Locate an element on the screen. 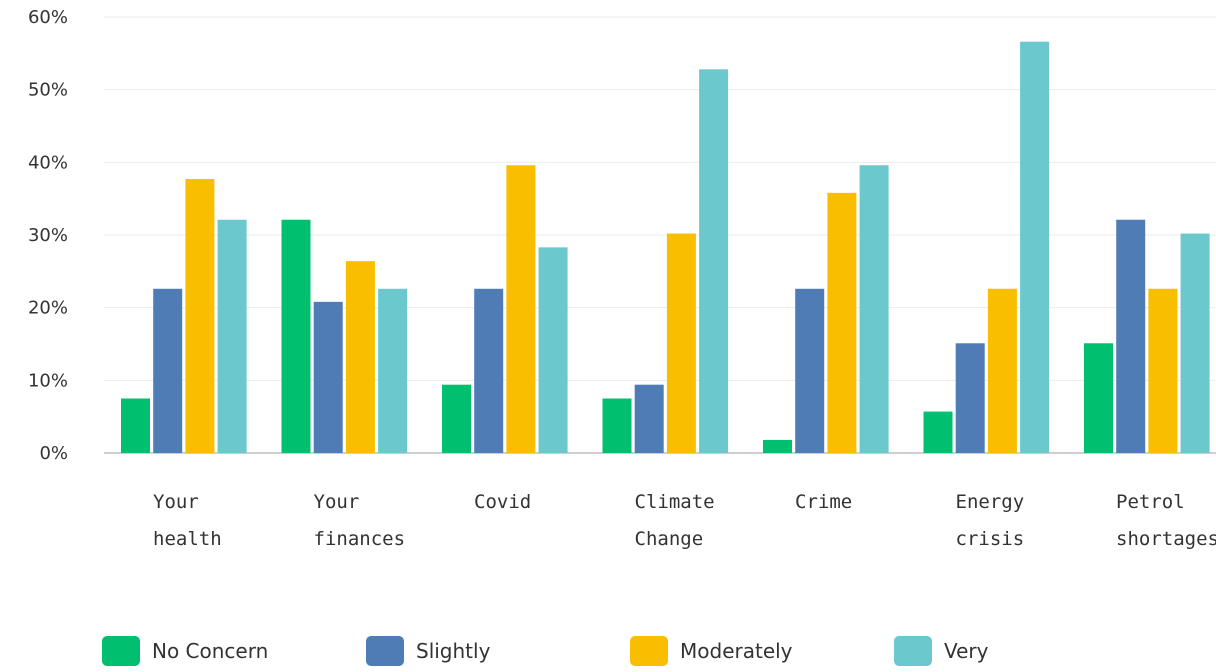 This screenshot has height=672, width=1216. y-tick-label: 60% is located at coordinates (48, 17).